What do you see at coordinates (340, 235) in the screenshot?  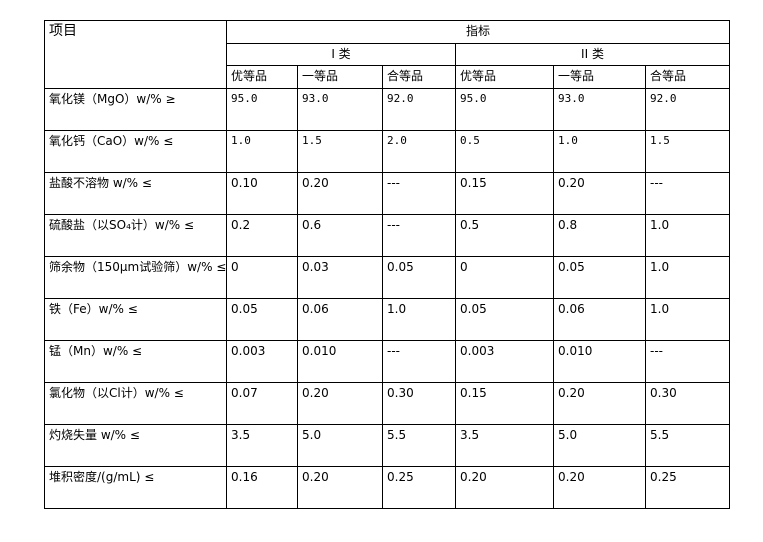 I see `table-cell: 0.6` at bounding box center [340, 235].